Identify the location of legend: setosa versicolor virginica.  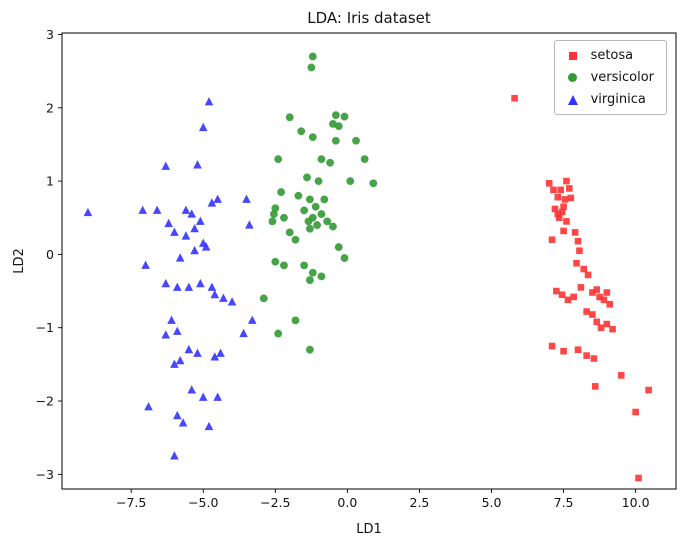
(610, 77).